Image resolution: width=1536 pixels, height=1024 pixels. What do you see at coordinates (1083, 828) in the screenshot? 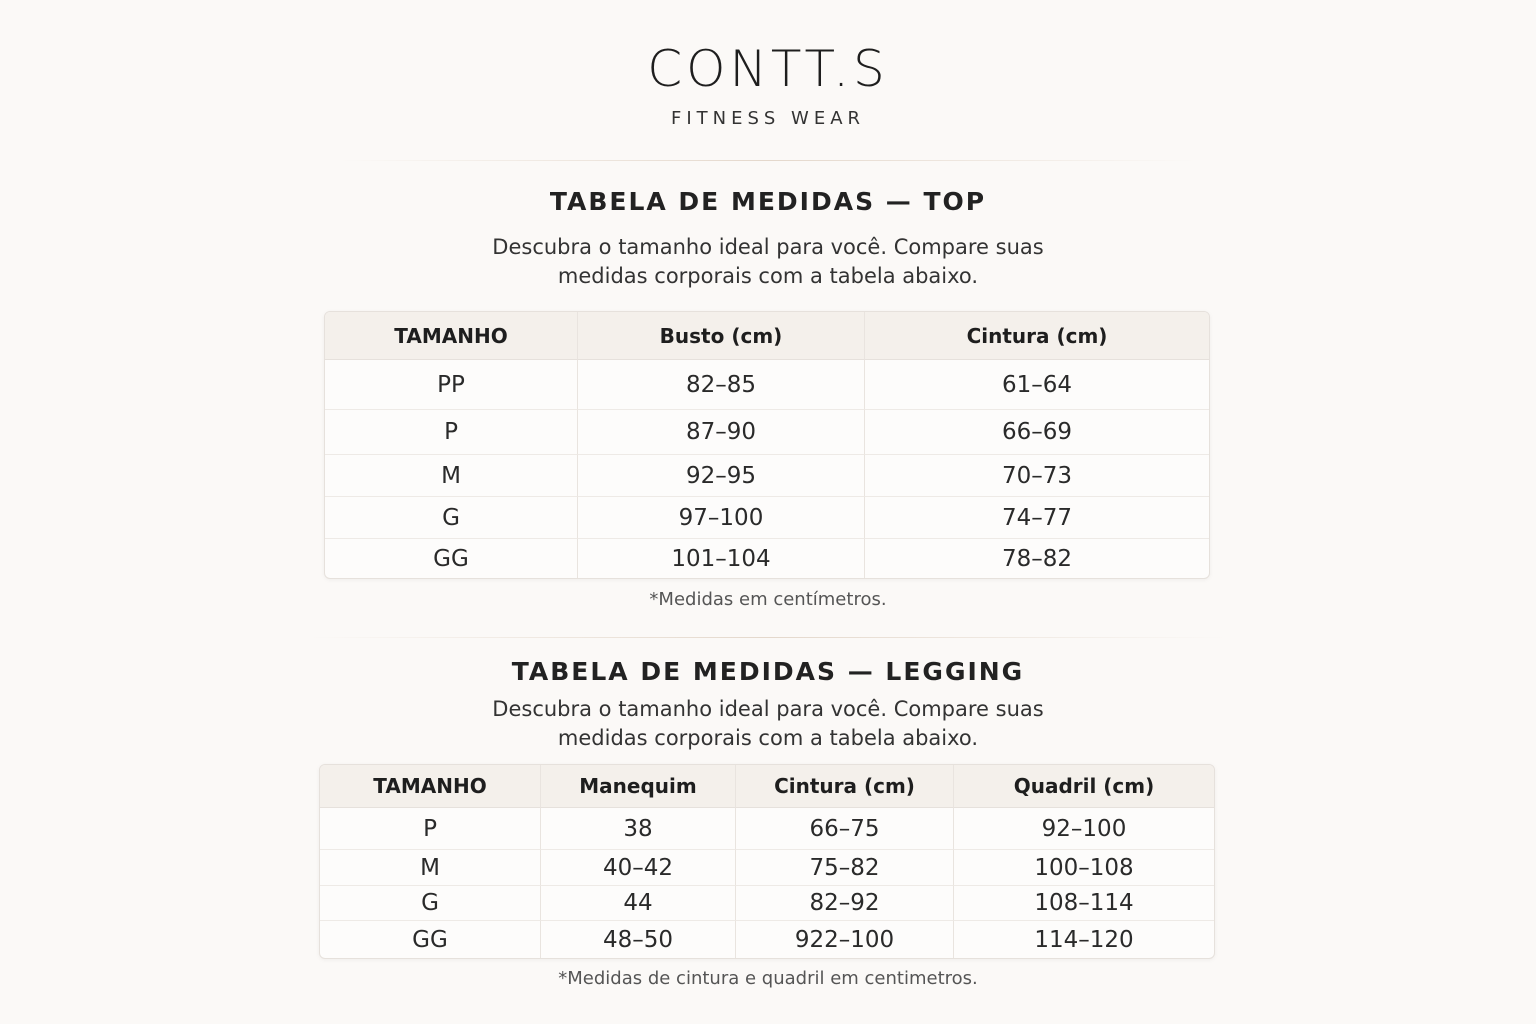
I see `table-cell: 92–100` at bounding box center [1083, 828].